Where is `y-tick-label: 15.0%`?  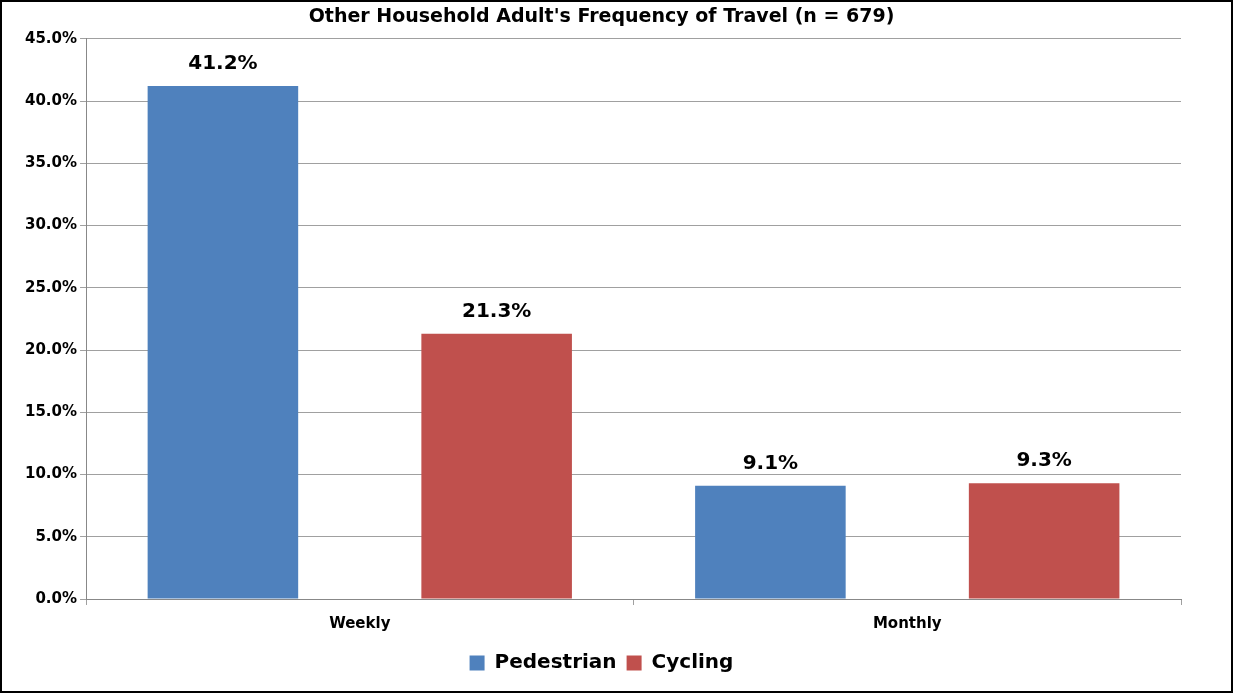 y-tick-label: 15.0% is located at coordinates (51, 411).